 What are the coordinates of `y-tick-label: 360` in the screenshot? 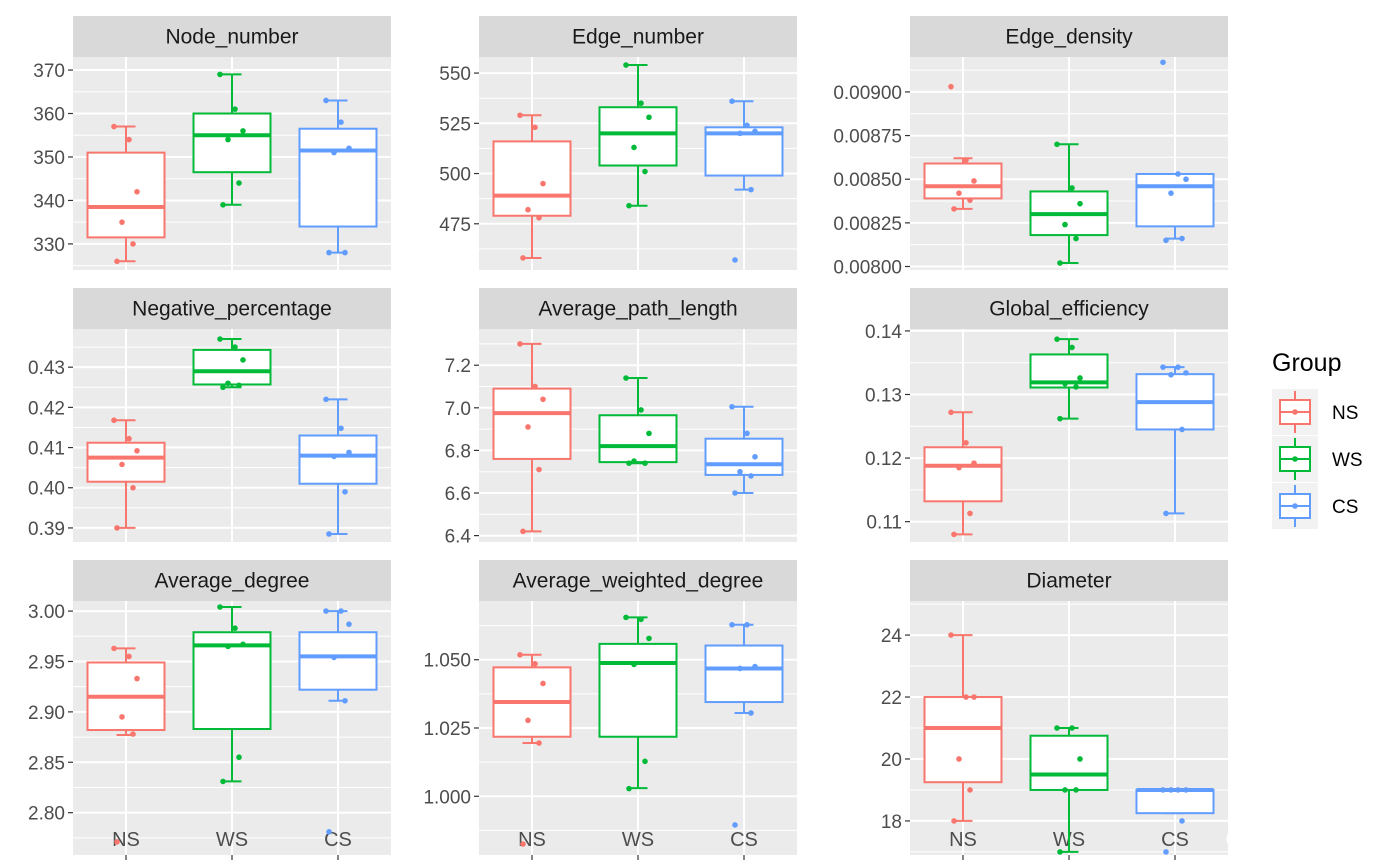 It's located at (49, 115).